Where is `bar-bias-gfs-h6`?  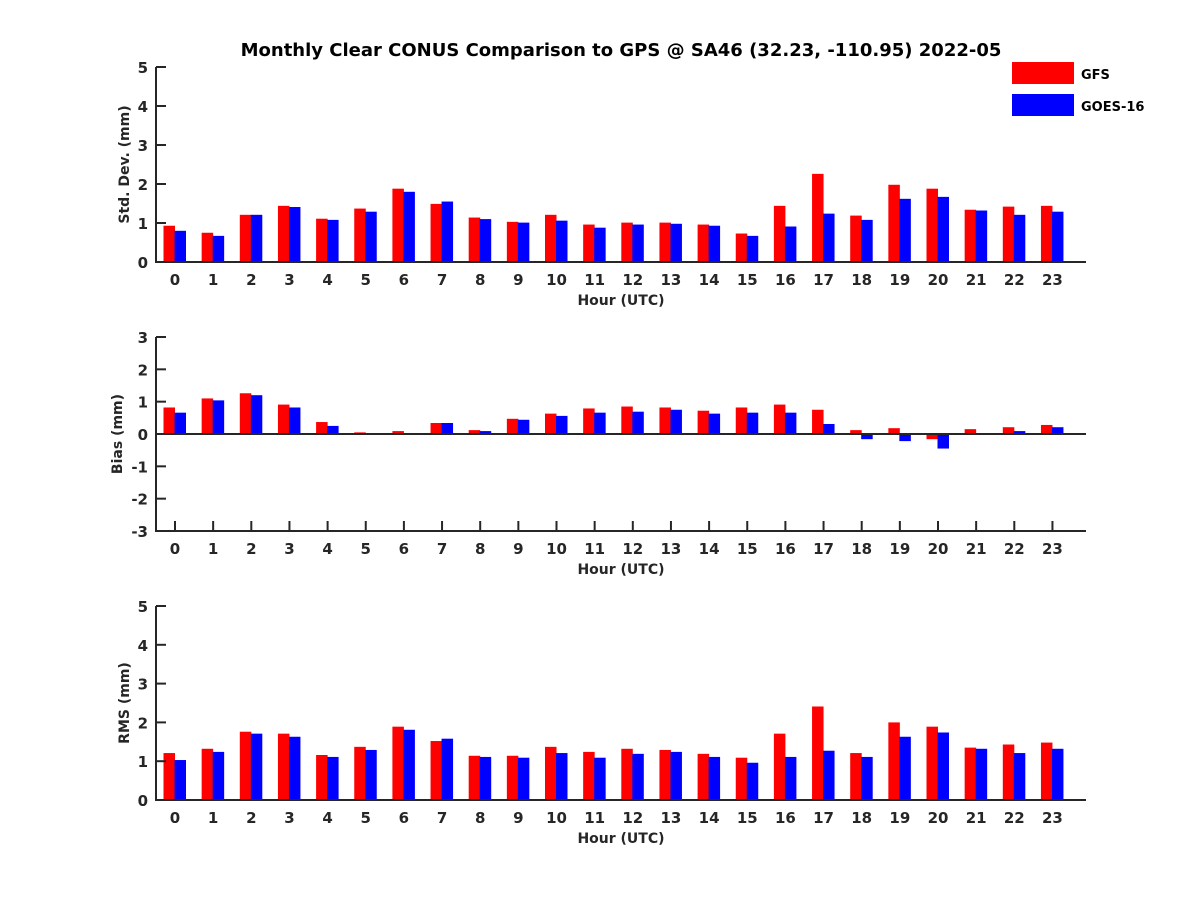 bar-bias-gfs-h6 is located at coordinates (398, 432).